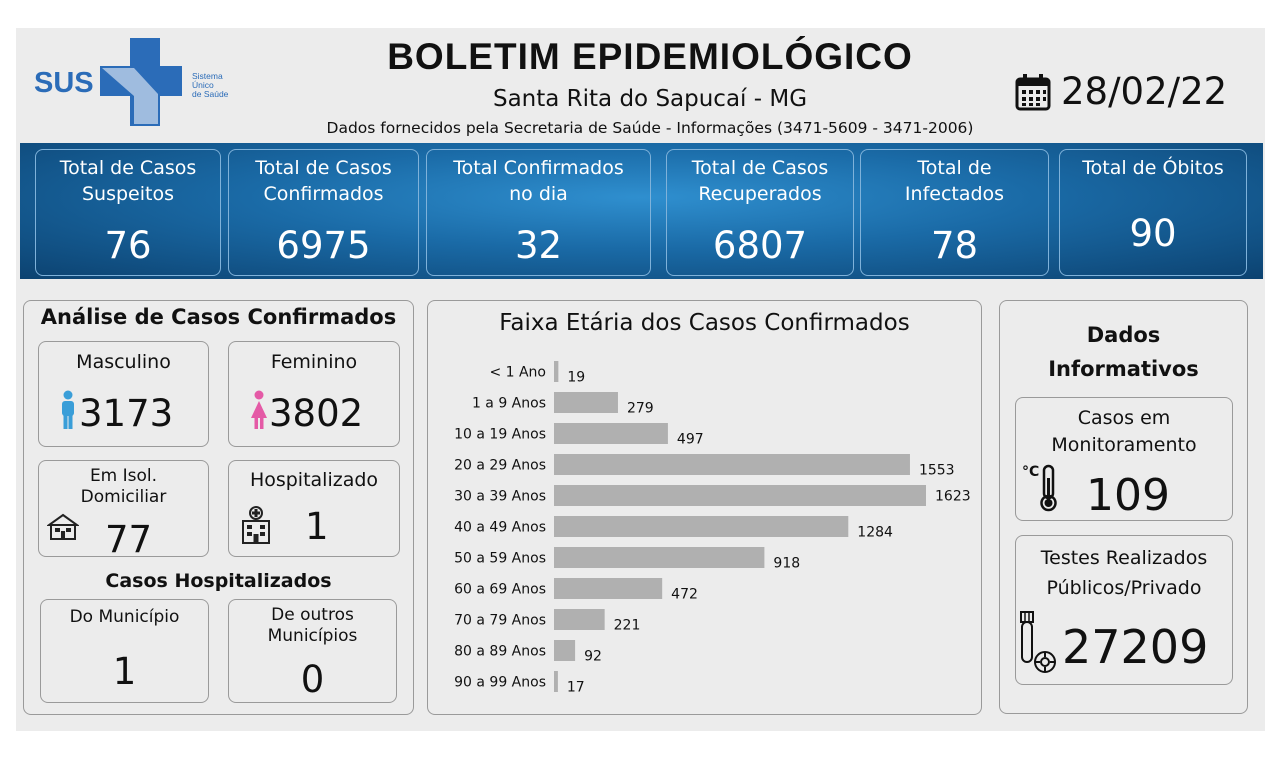  Describe the element at coordinates (627, 626) in the screenshot. I see `age-bar-value-label: 221` at that location.